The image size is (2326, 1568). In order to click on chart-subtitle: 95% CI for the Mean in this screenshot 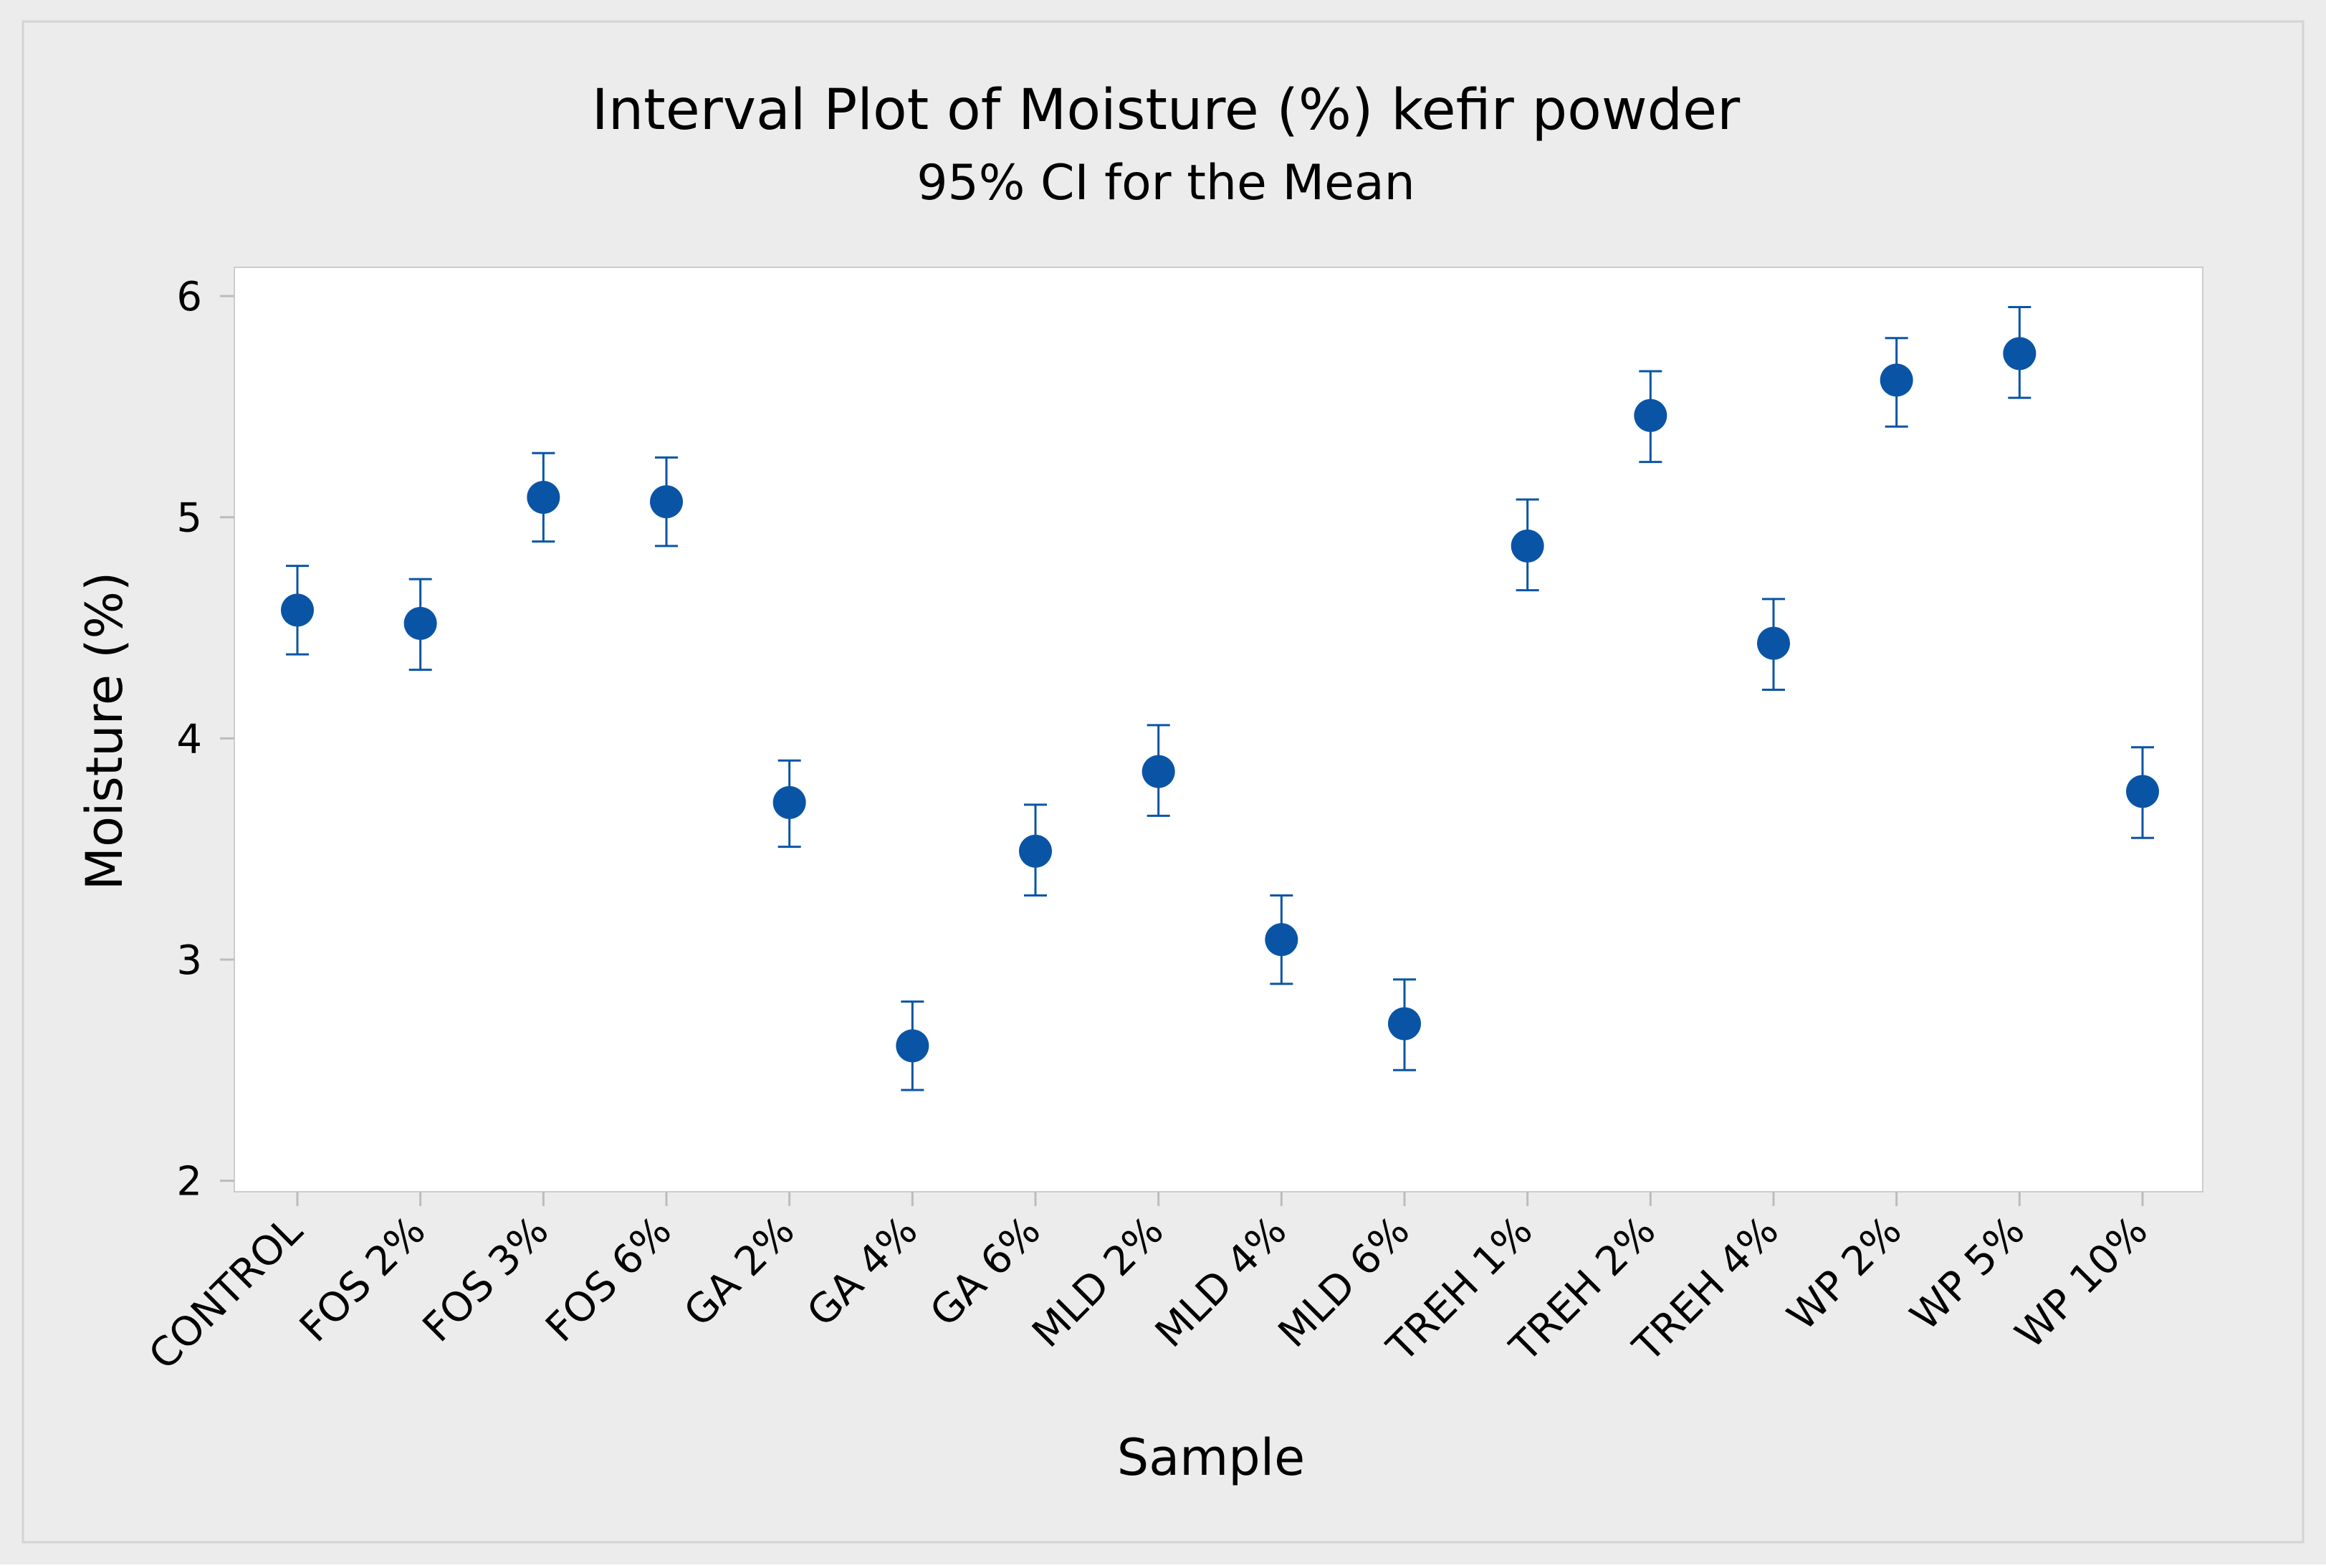, I will do `click(1165, 183)`.